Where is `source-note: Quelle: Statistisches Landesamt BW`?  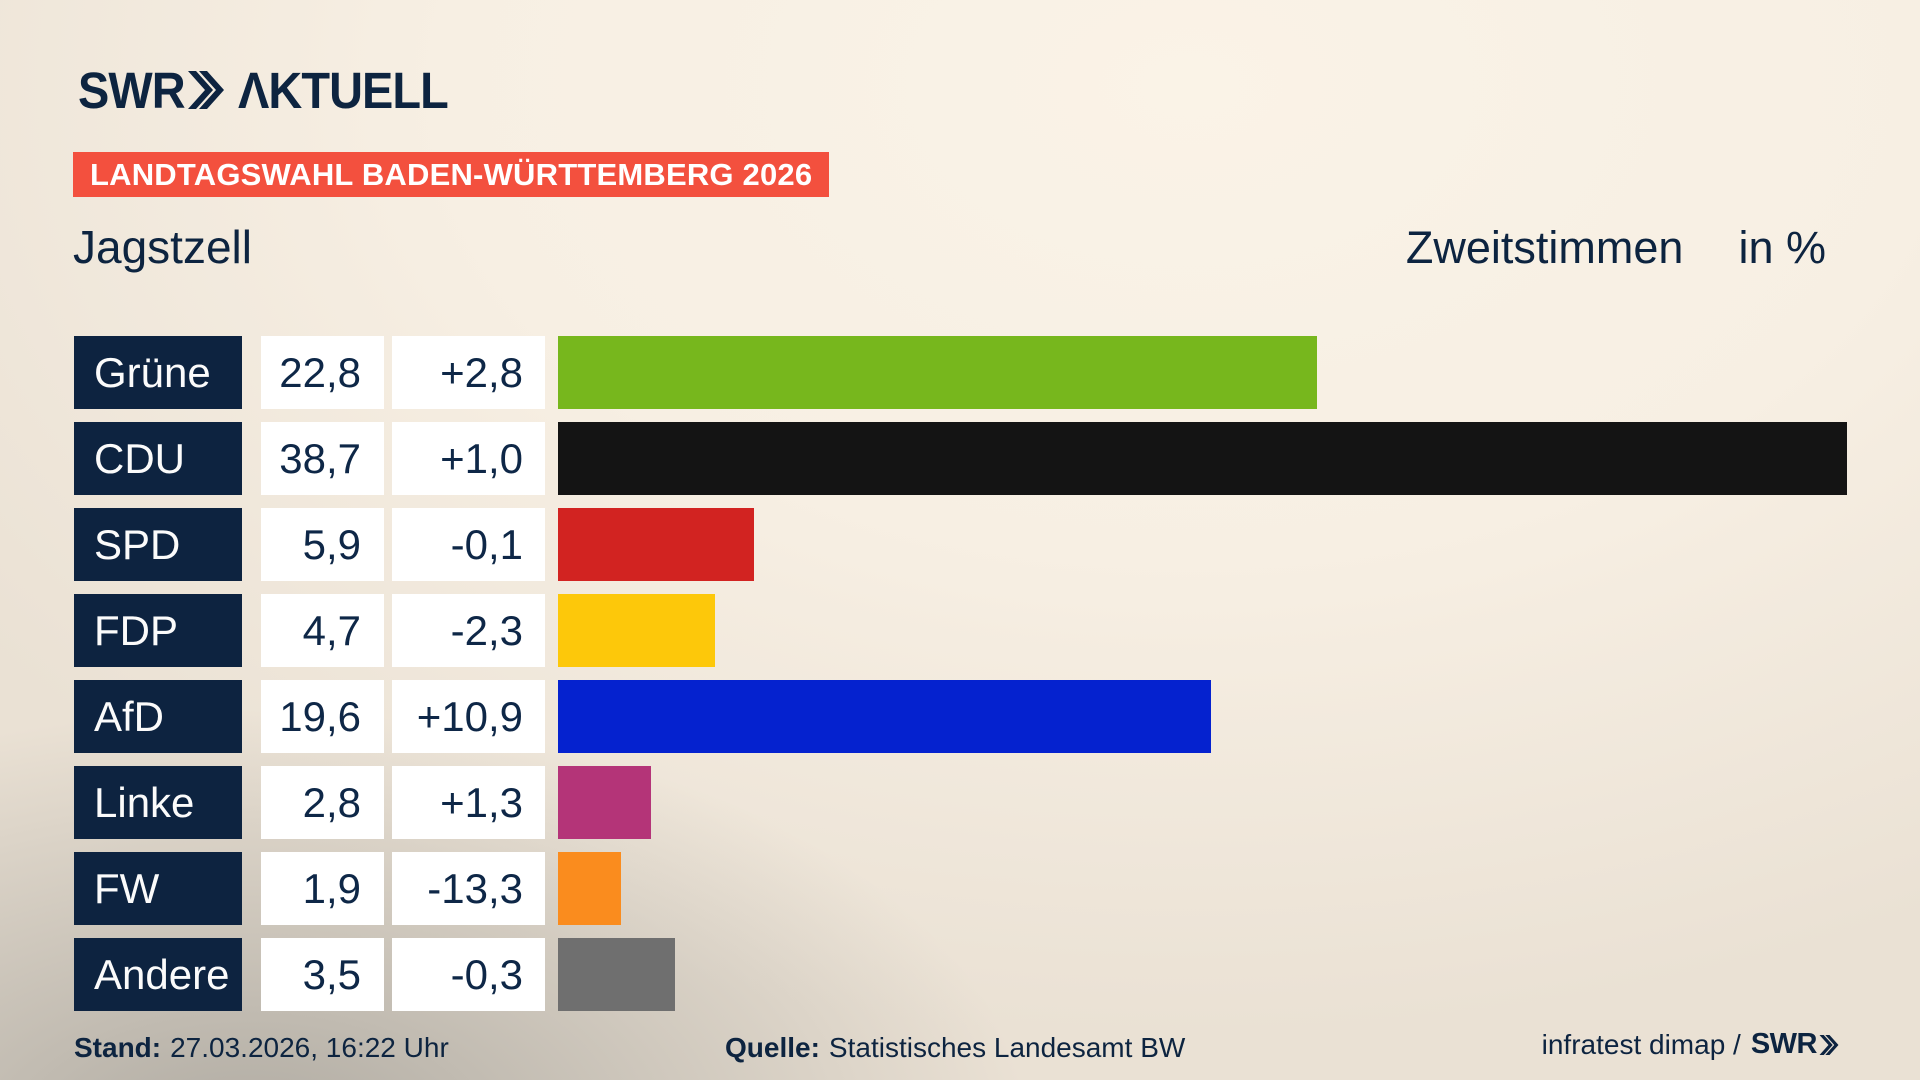 source-note: Quelle: Statistisches Landesamt BW is located at coordinates (955, 1048).